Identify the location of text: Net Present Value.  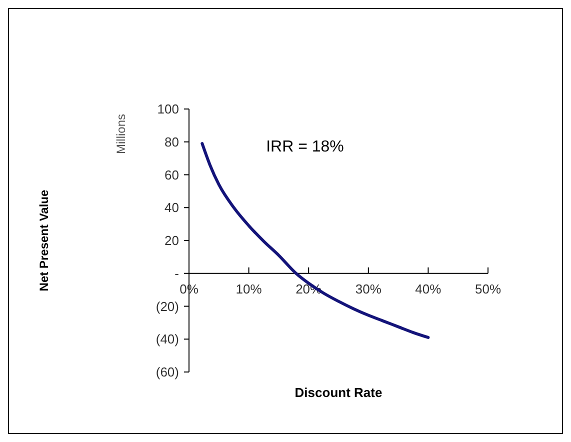
(44, 240).